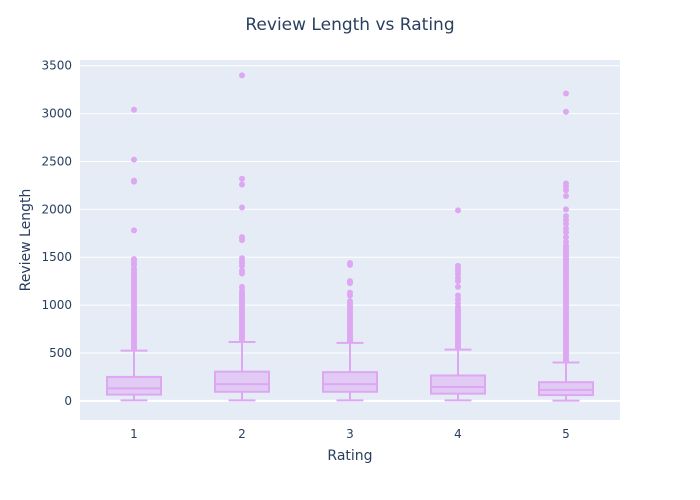 This screenshot has width=700, height=500. Describe the element at coordinates (56, 114) in the screenshot. I see `y-tick-label: 3000` at that location.